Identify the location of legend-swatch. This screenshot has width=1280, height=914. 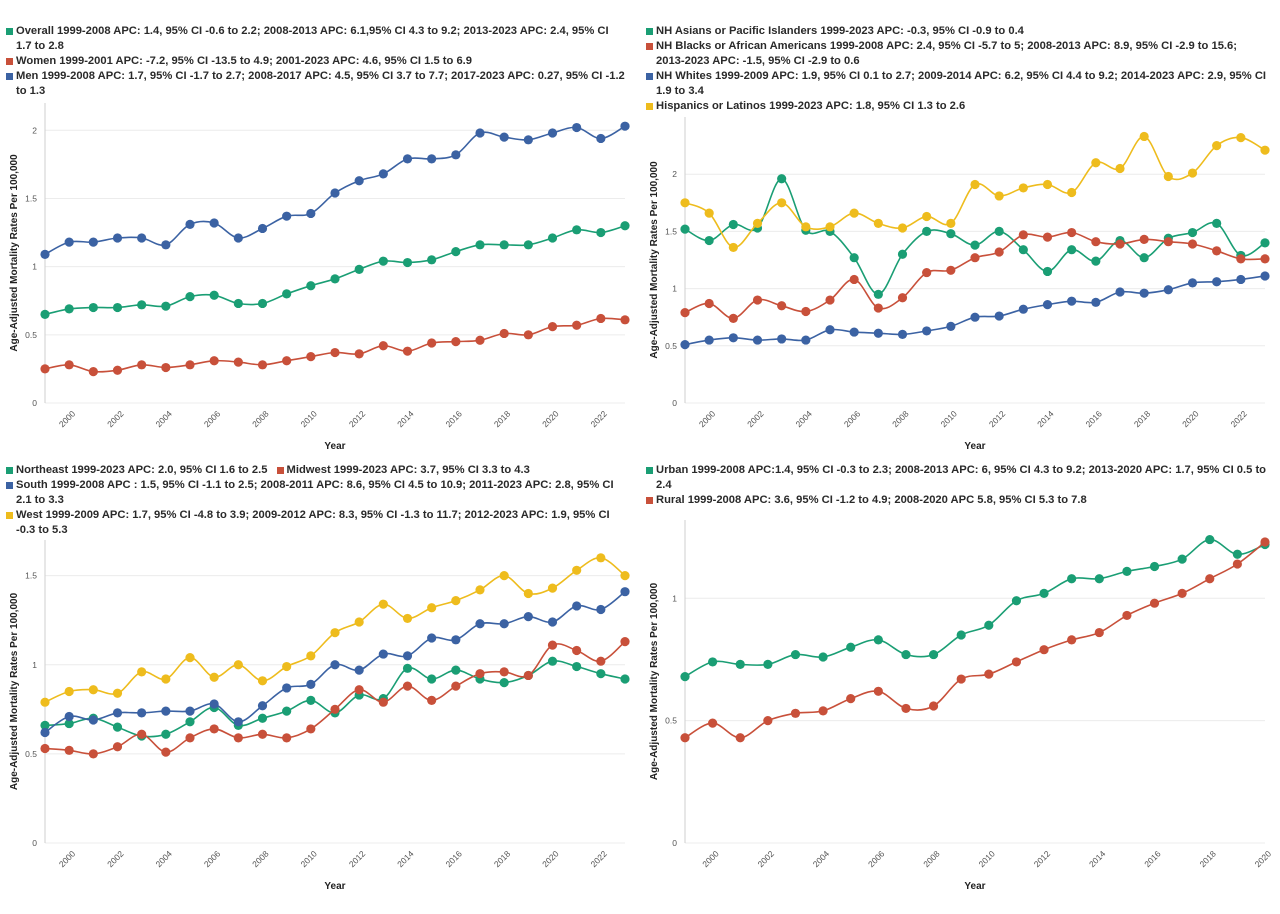
(649, 31).